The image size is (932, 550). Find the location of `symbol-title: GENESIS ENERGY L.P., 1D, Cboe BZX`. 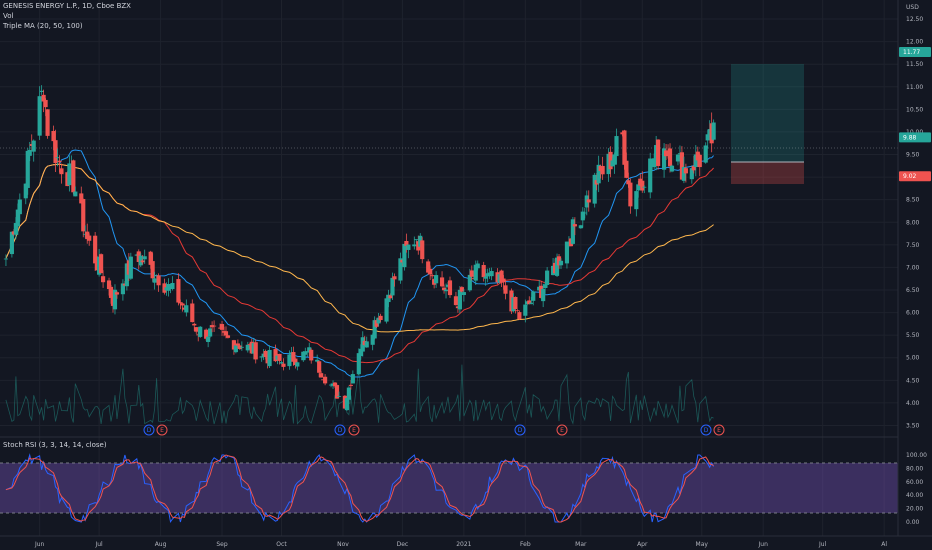

symbol-title: GENESIS ENERGY L.P., 1D, Cboe BZX is located at coordinates (67, 6).